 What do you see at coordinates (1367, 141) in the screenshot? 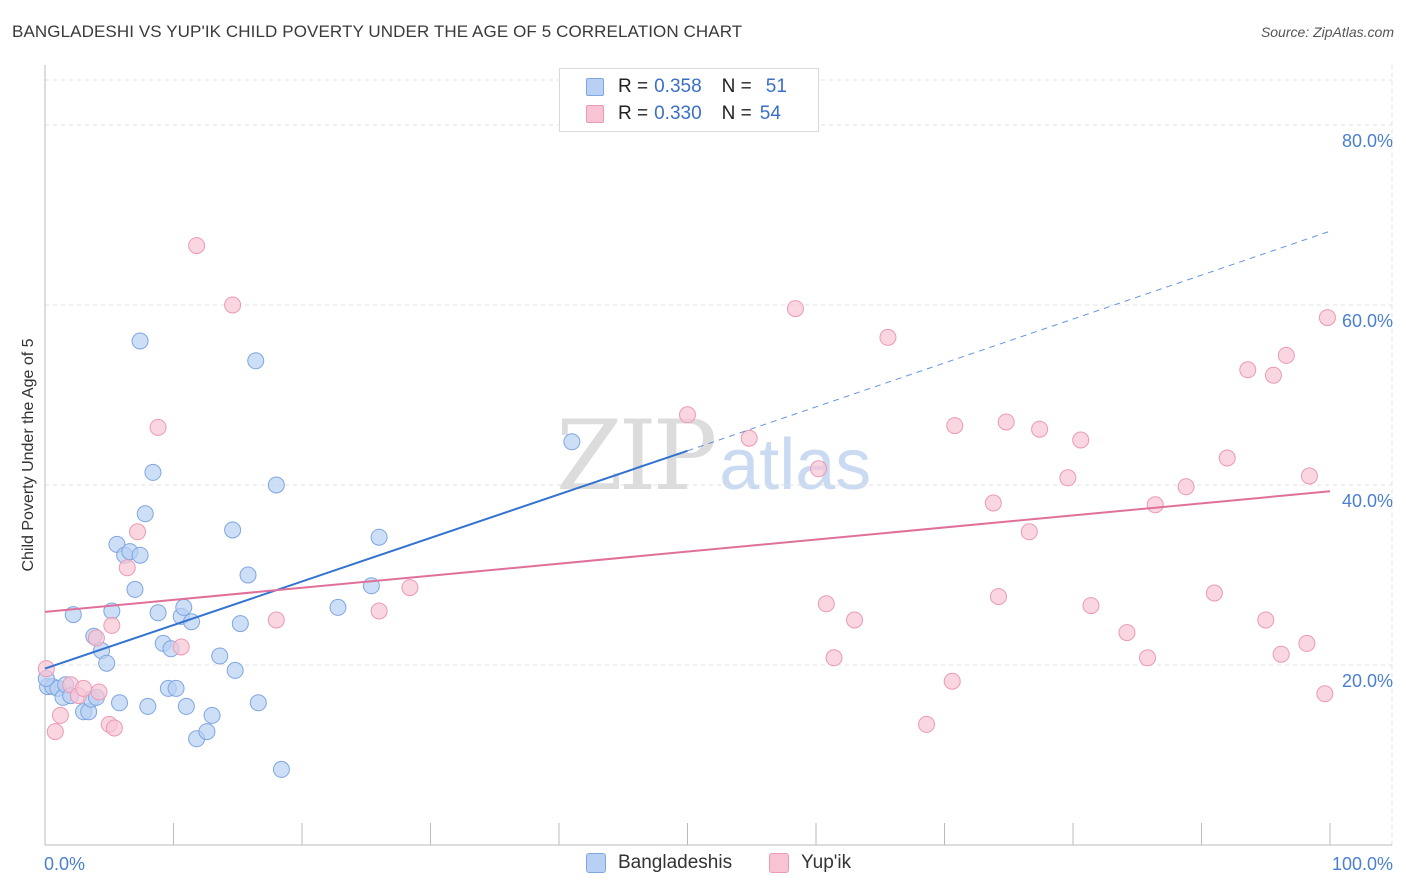
I see `y-tick-label: 80.0%` at bounding box center [1367, 141].